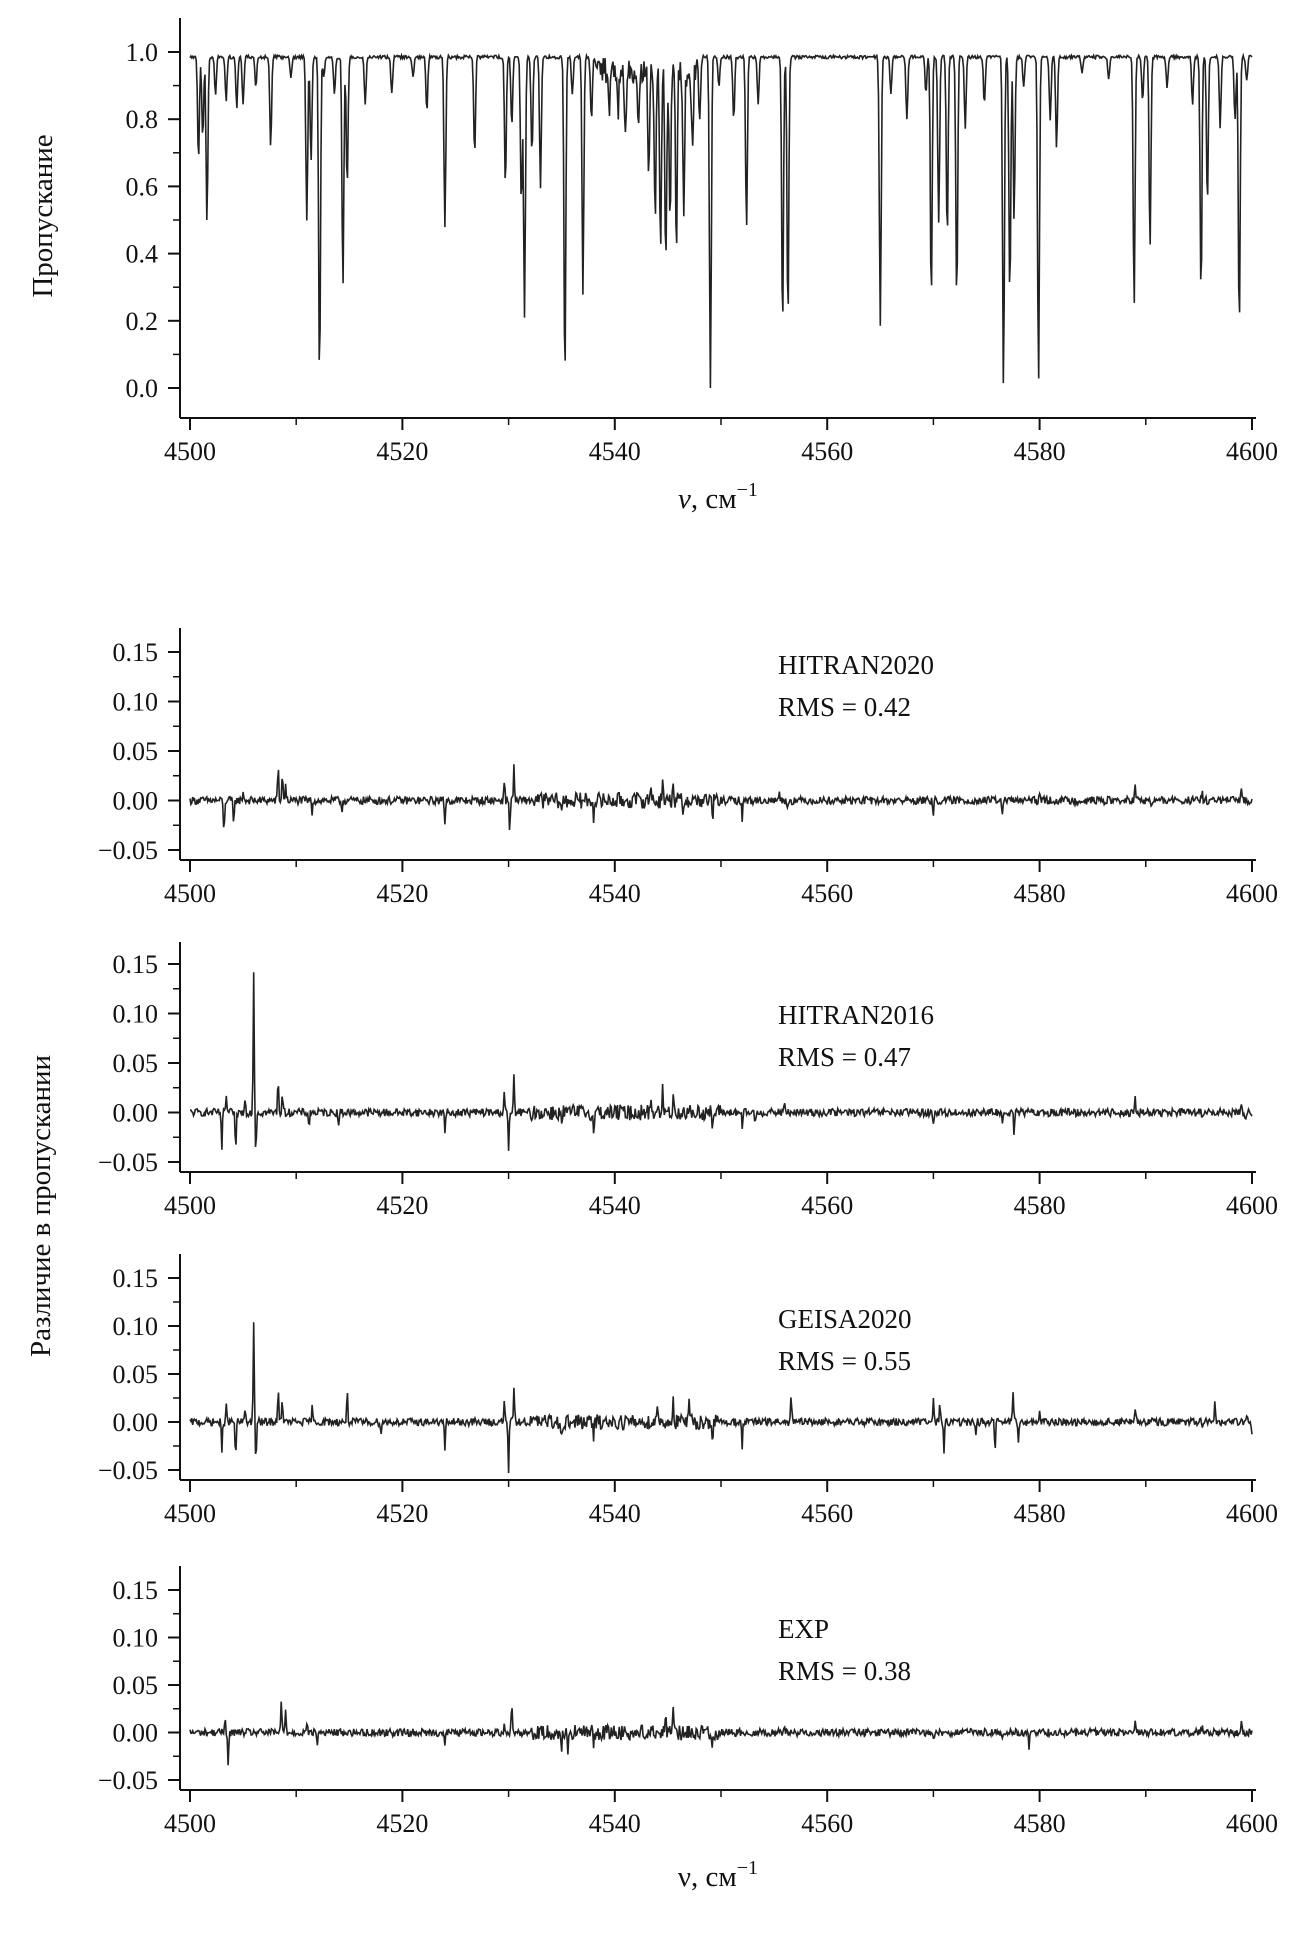 Image resolution: width=1316 pixels, height=1938 pixels. What do you see at coordinates (43, 215) in the screenshot?
I see `y-axis-title: Пропускание` at bounding box center [43, 215].